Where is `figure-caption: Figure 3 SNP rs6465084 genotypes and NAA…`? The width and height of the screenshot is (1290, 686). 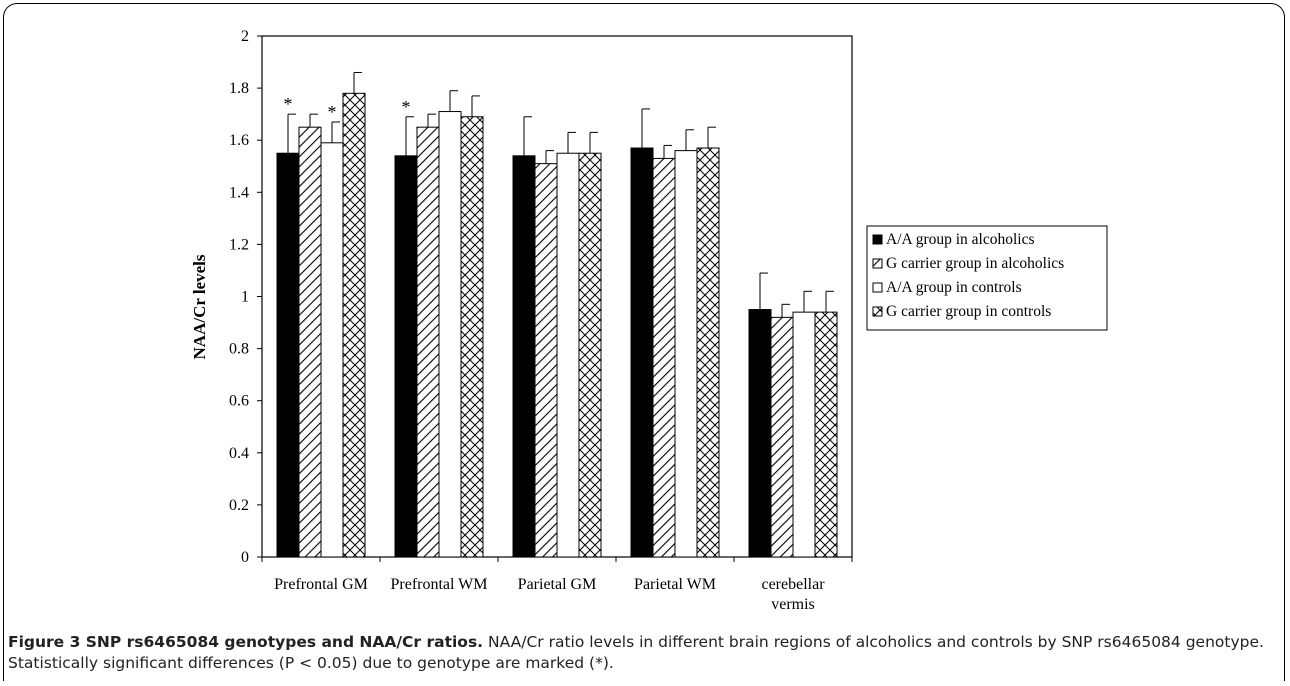 figure-caption: Figure 3 SNP rs6465084 genotypes and NAA… is located at coordinates (643, 653).